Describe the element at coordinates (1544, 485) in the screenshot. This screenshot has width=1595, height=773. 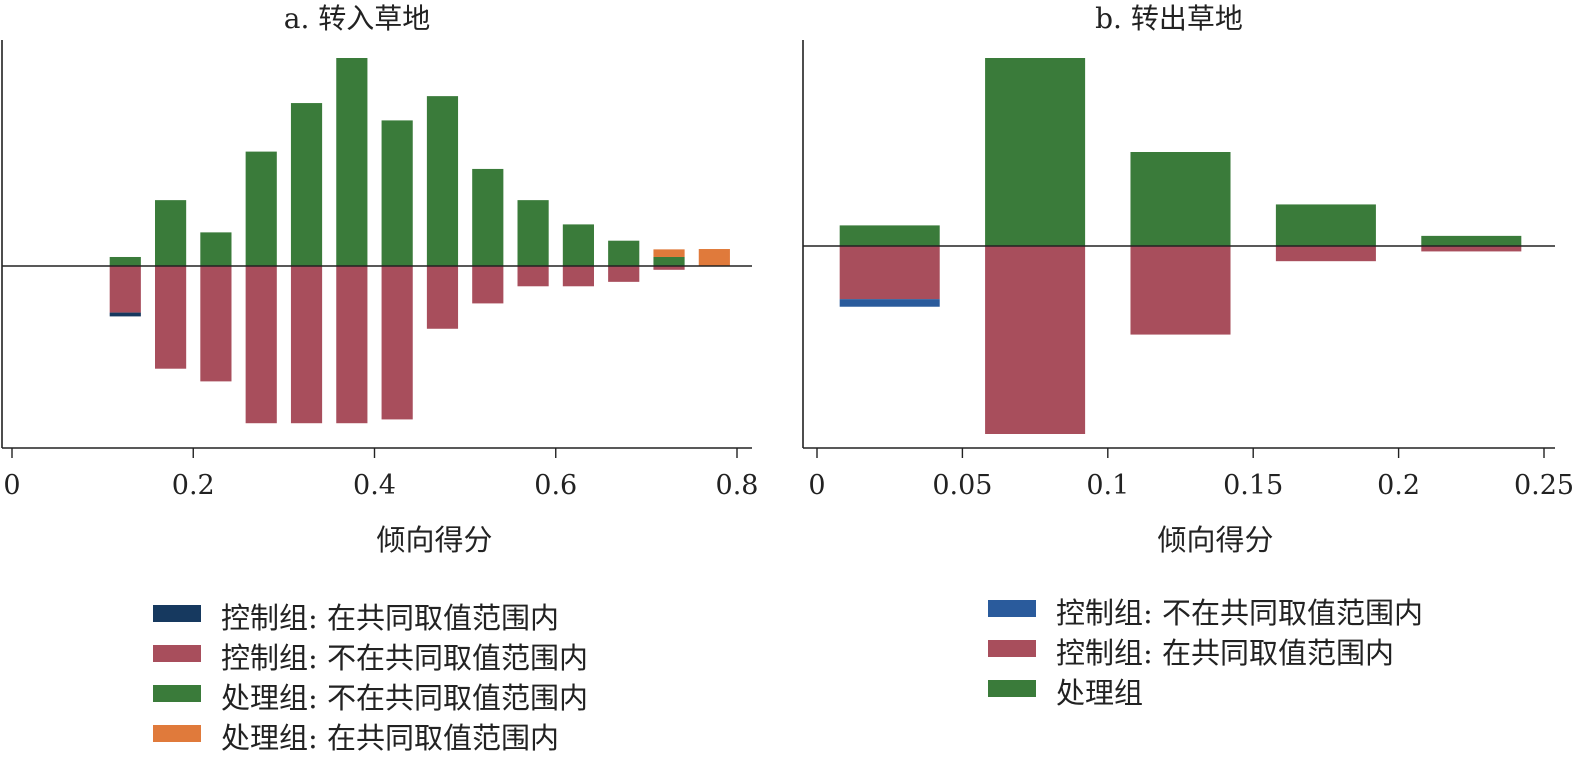
I see `x-tick-label: 0.25` at that location.